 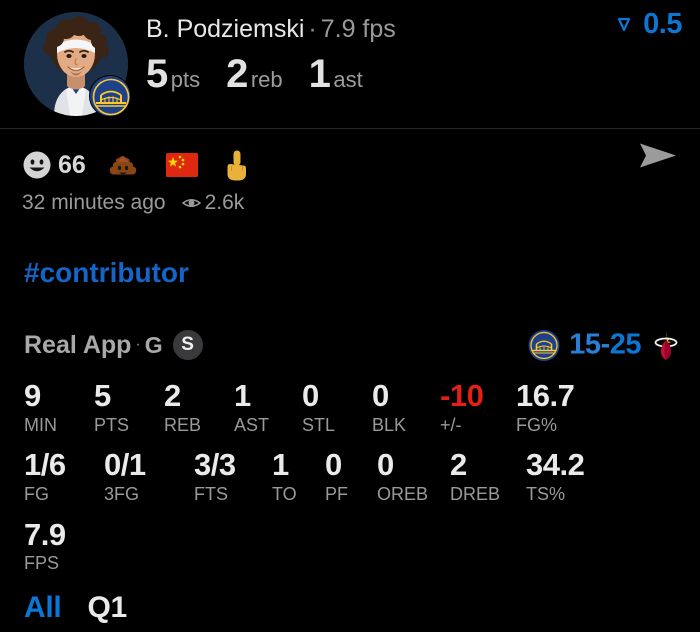 What do you see at coordinates (350, 608) in the screenshot?
I see `period-tabs: All Q1` at bounding box center [350, 608].